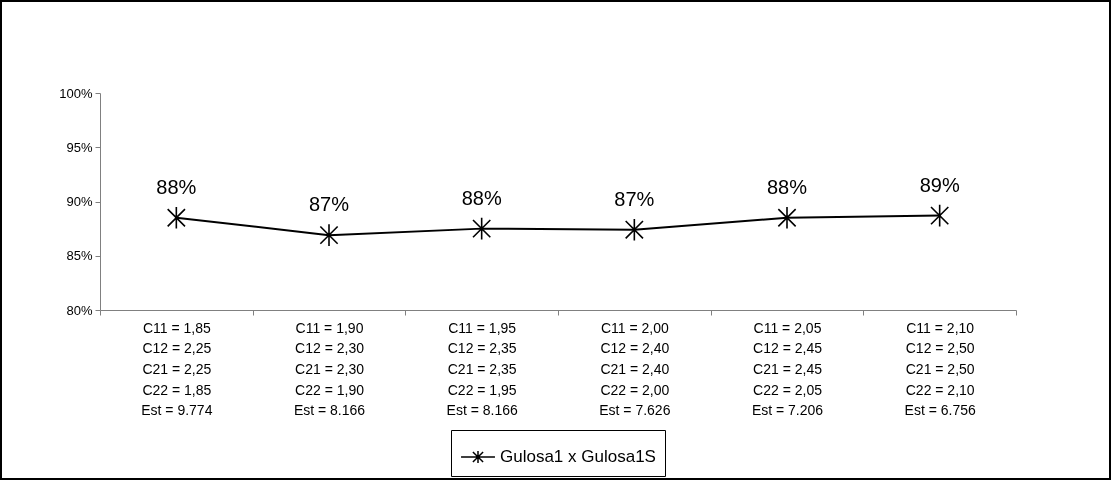 The height and width of the screenshot is (480, 1111). What do you see at coordinates (482, 369) in the screenshot?
I see `x-tick-label: C11 = 1,95 C12 = 2,35 C21 = 2,35 C22 = 1,95 Est = 8.166` at bounding box center [482, 369].